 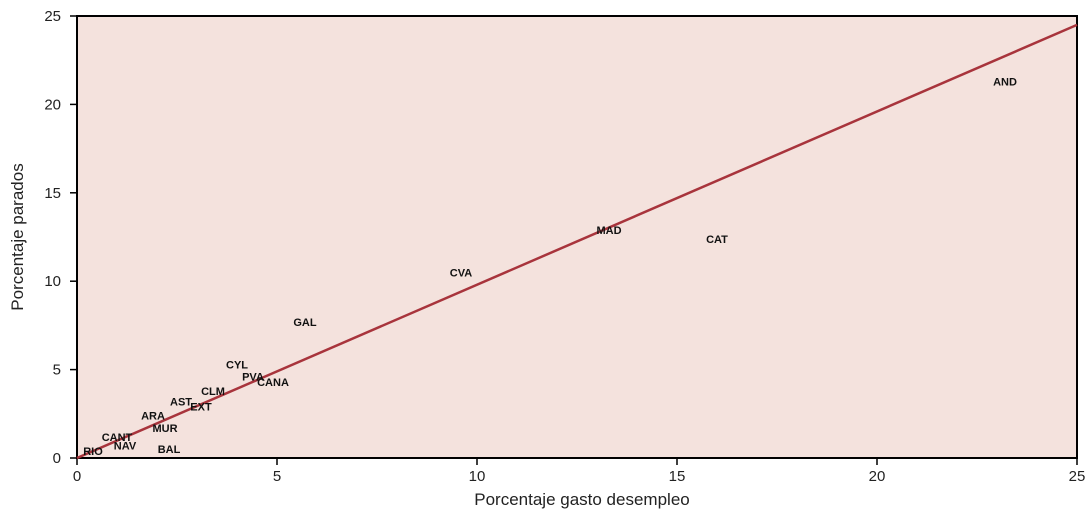 What do you see at coordinates (581, 499) in the screenshot?
I see `x-axis-title: Porcentaje gasto desempleo` at bounding box center [581, 499].